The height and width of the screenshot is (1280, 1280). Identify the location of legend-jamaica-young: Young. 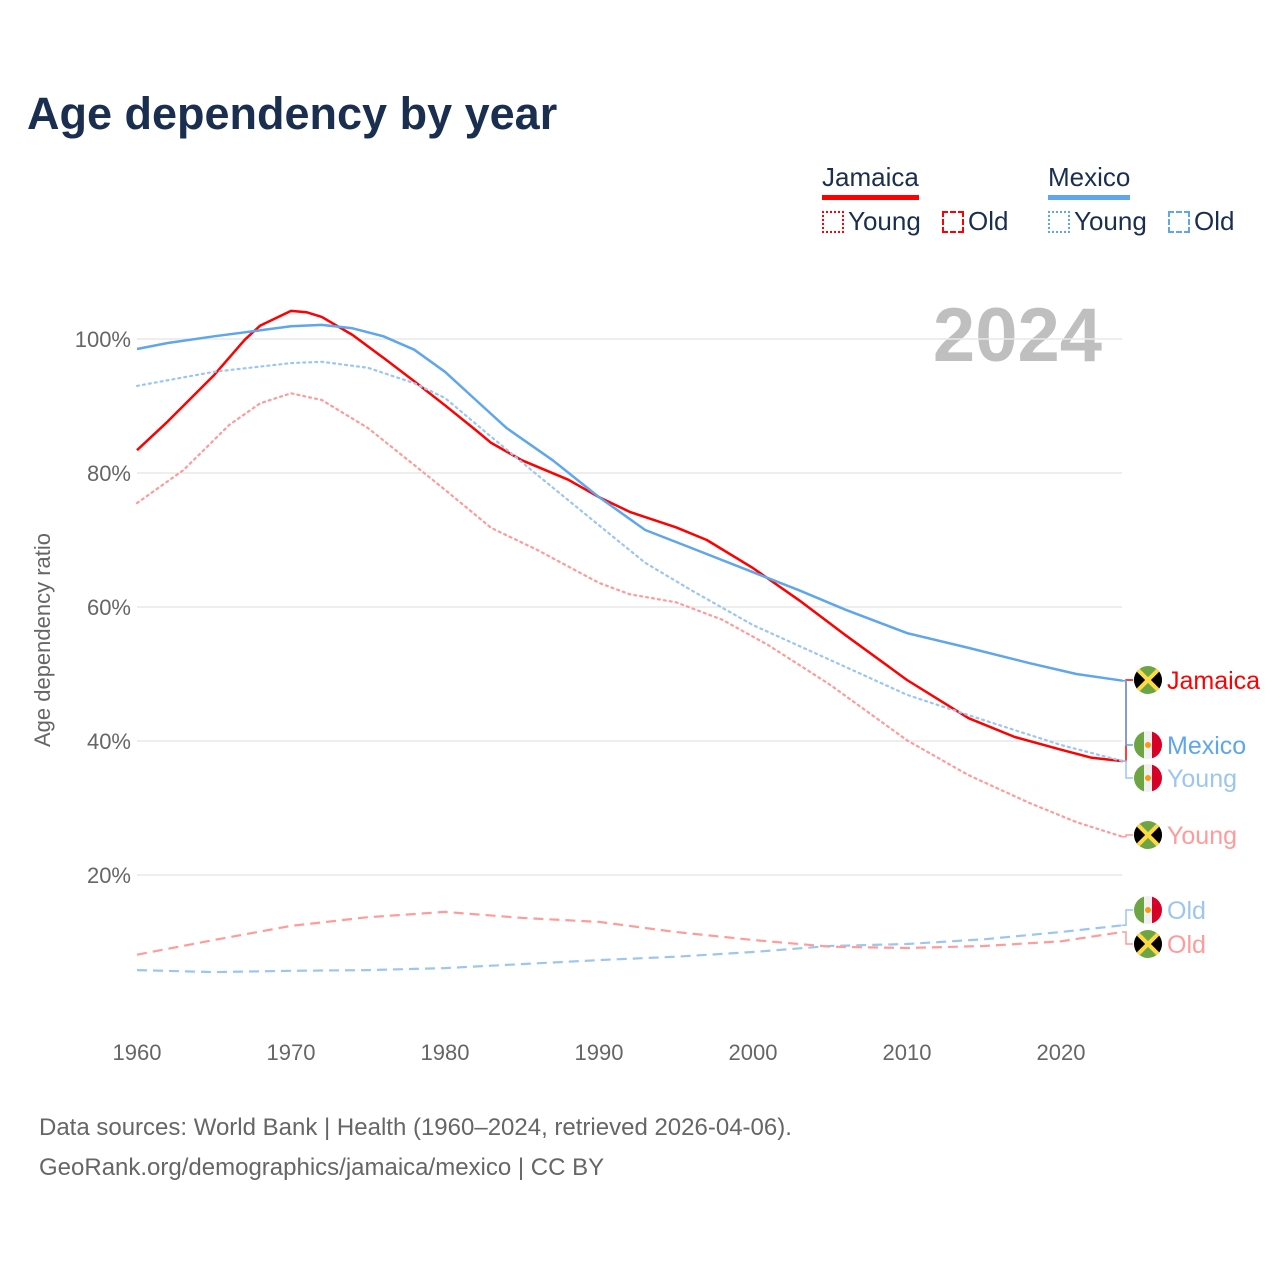
(871, 221).